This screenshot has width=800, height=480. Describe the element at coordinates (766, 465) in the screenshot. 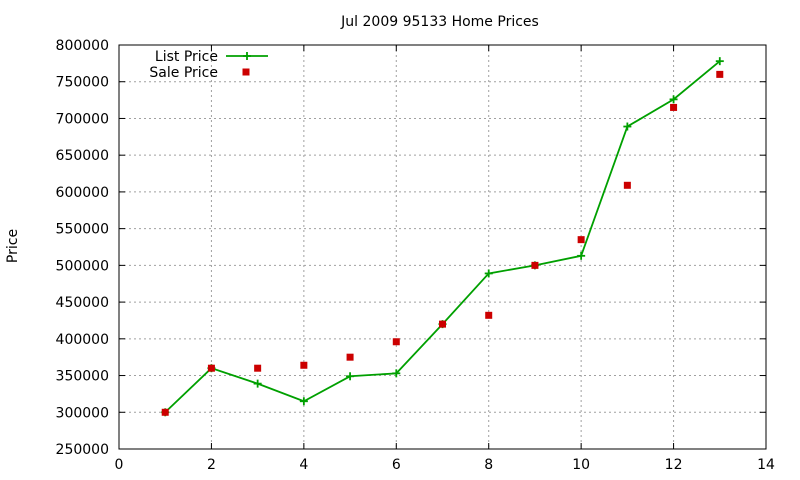

I see `x-tick-label: 14` at that location.